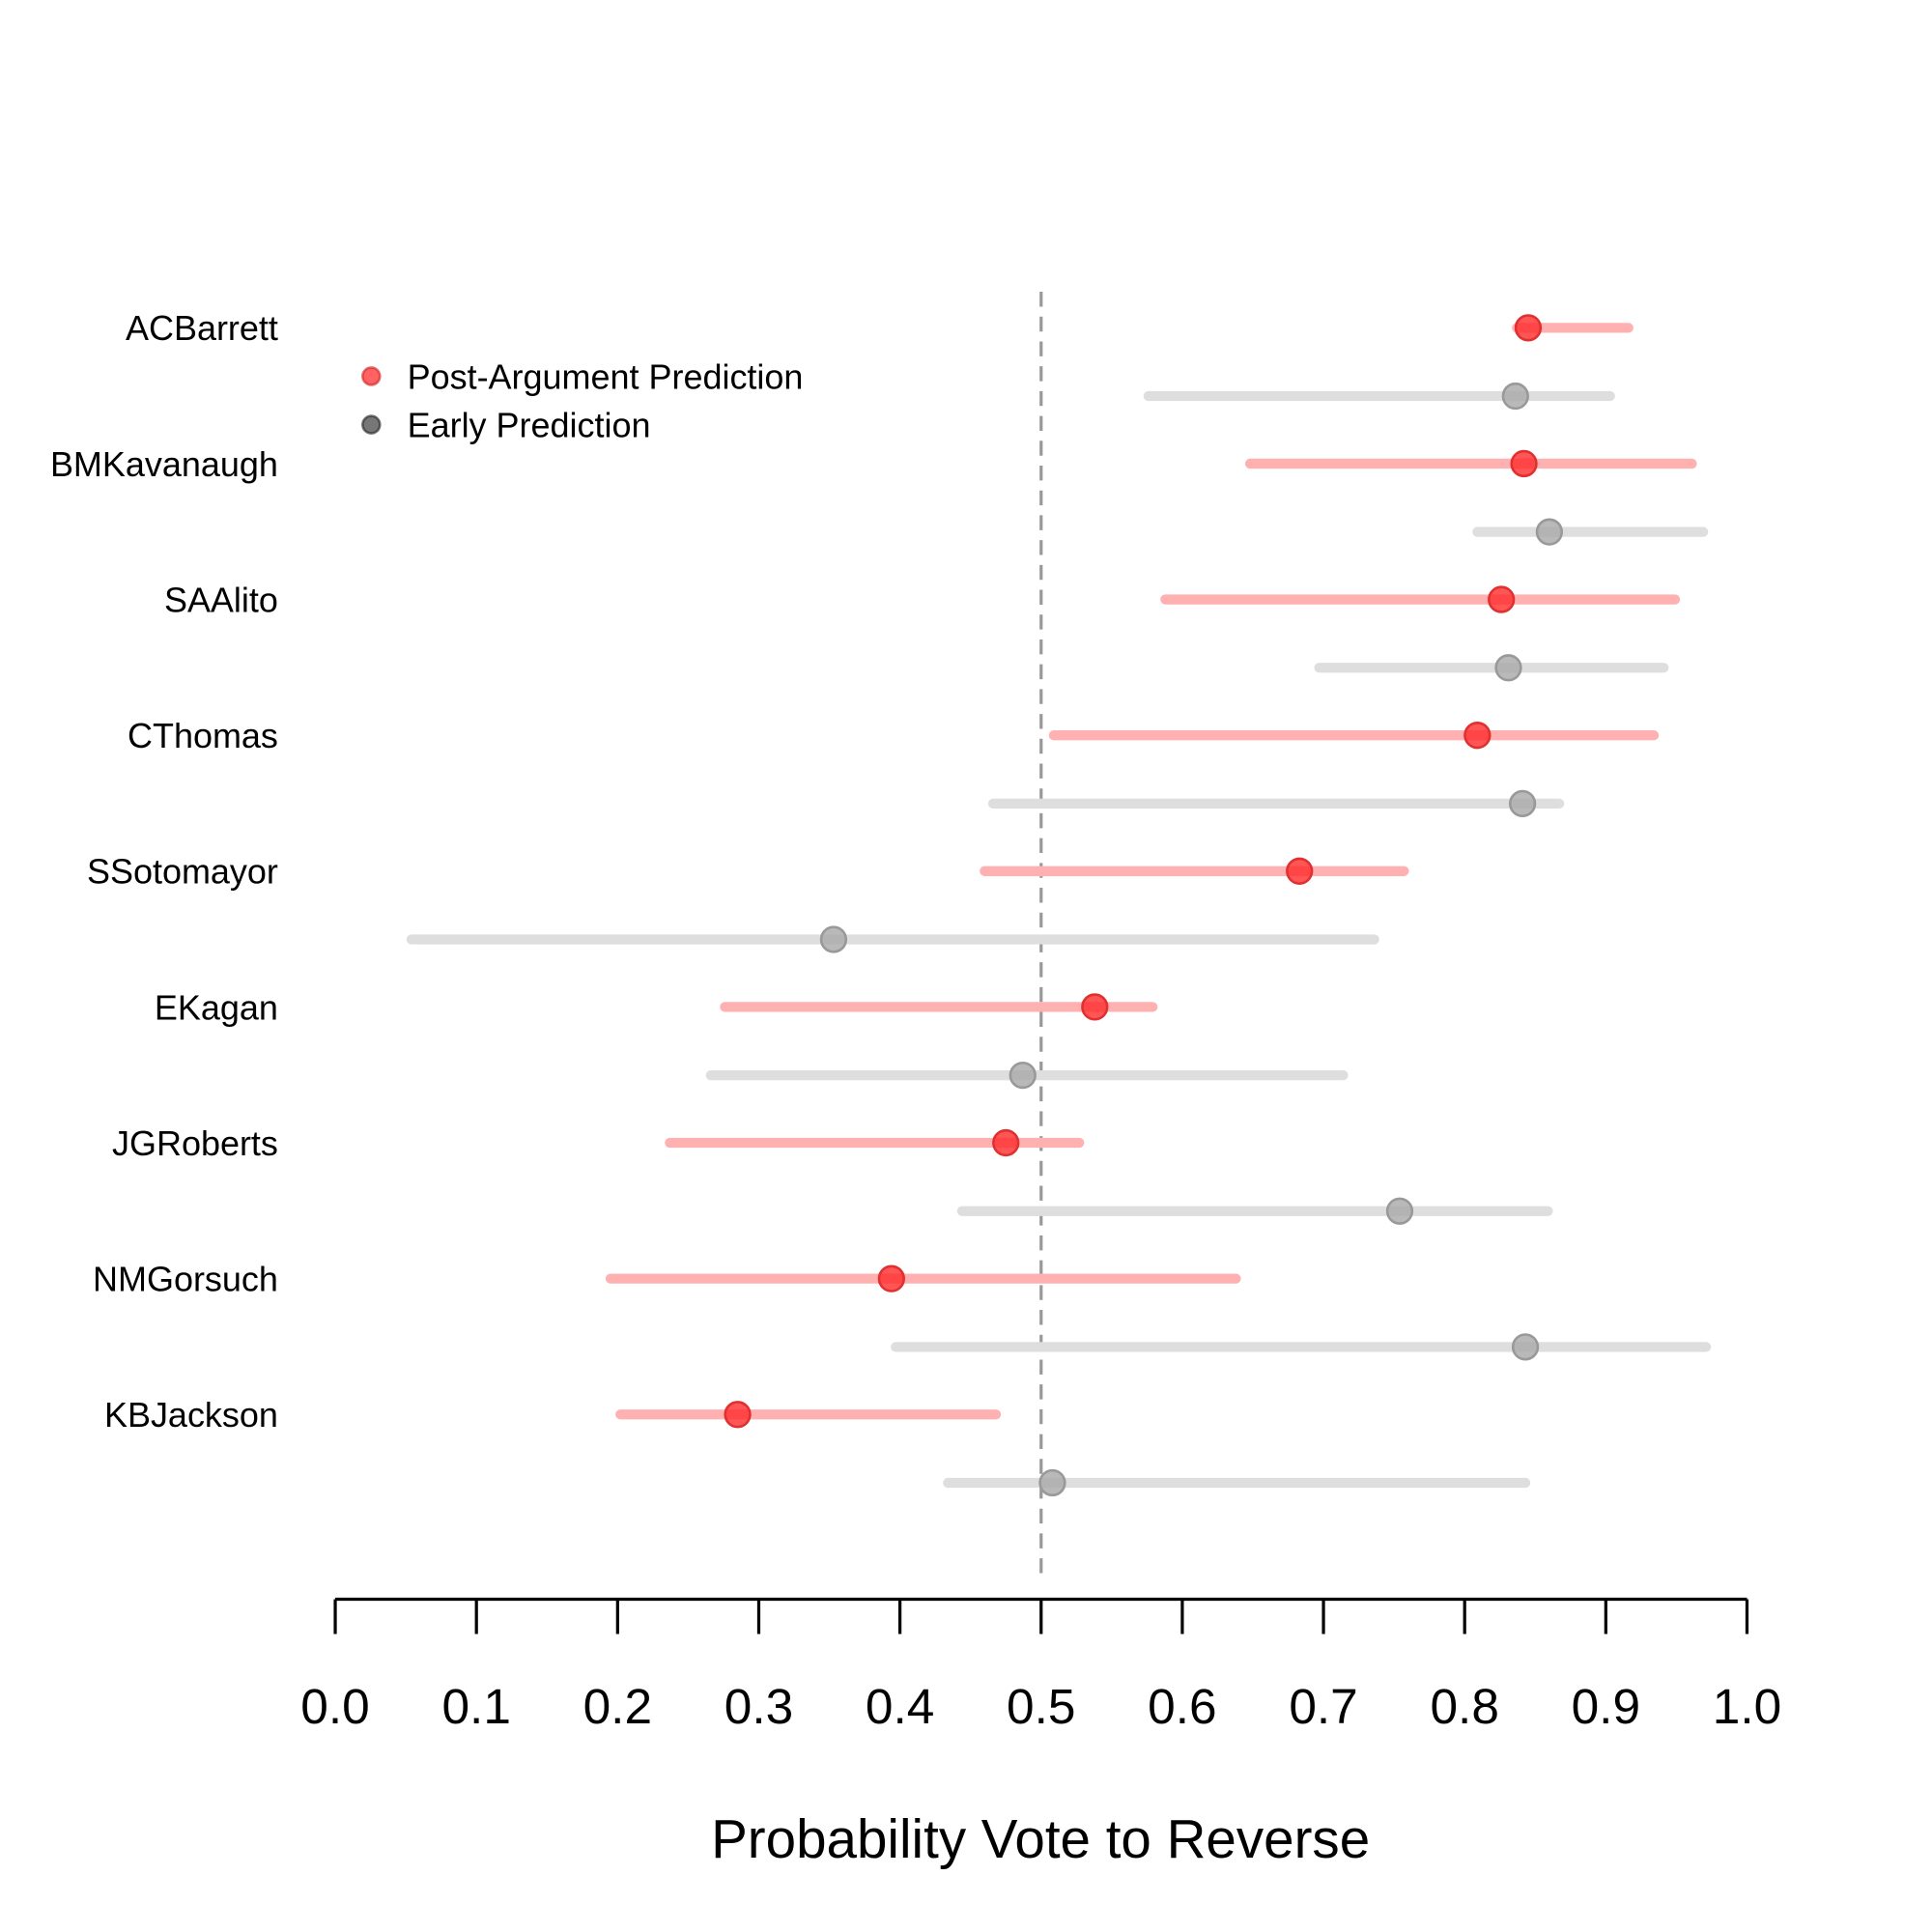 This screenshot has width=1932, height=1932. I want to click on x-tick-label: 0.5, so click(1041, 1706).